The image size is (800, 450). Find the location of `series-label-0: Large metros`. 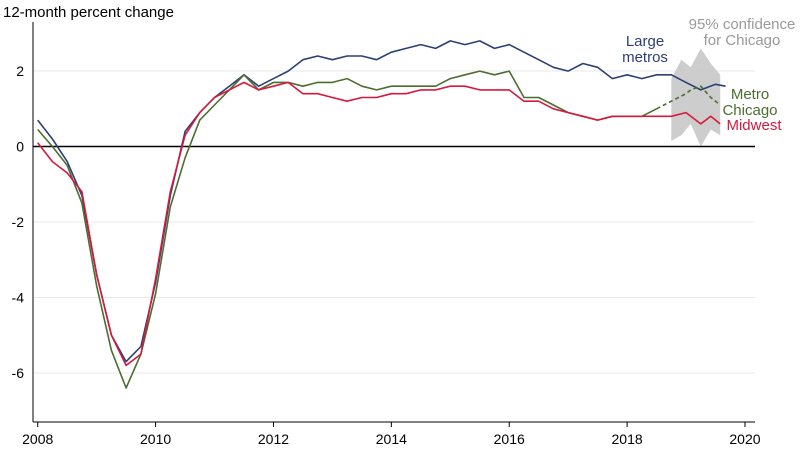

series-label-0: Large metros is located at coordinates (645, 49).